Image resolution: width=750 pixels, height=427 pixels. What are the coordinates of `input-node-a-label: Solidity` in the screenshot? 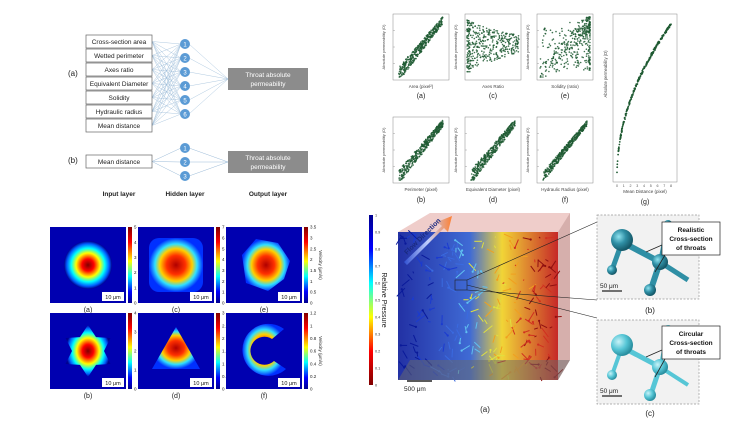 It's located at (120, 98).